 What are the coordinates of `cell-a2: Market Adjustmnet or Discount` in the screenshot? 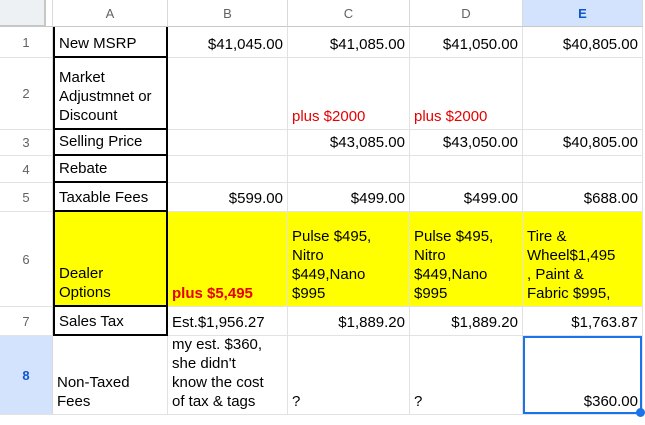 It's located at (110, 94).